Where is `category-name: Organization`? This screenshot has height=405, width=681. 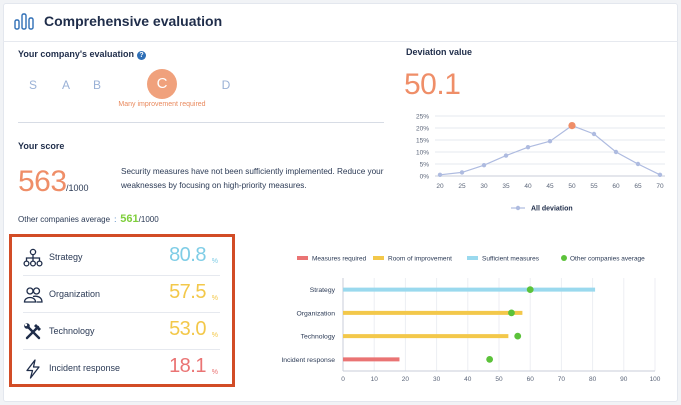
category-name: Organization is located at coordinates (75, 294).